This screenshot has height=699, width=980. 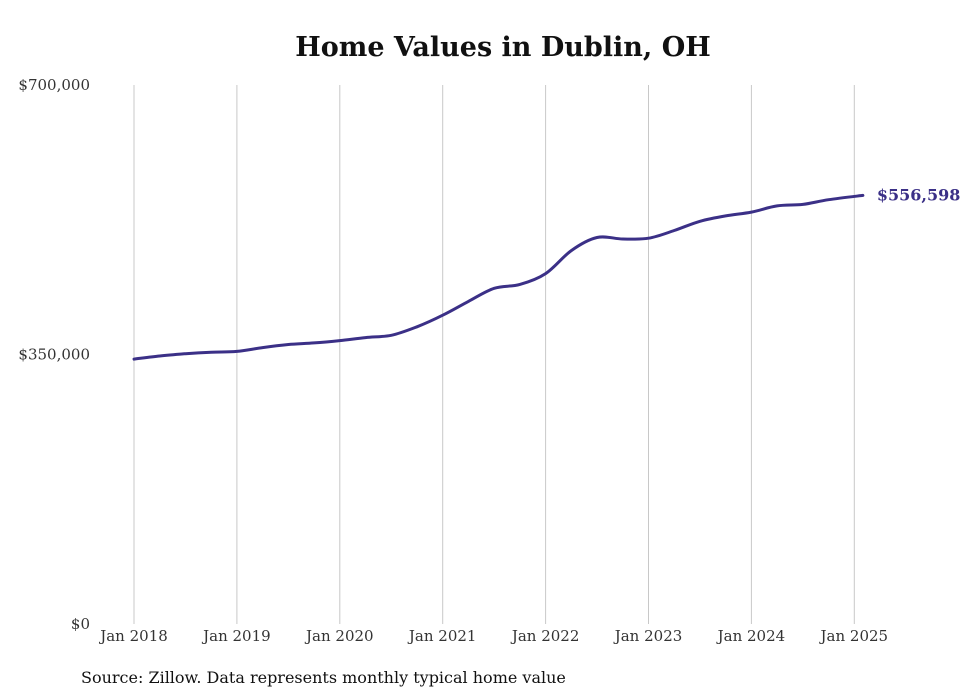 What do you see at coordinates (442, 636) in the screenshot?
I see `x-tick-label-3: Jan 2021` at bounding box center [442, 636].